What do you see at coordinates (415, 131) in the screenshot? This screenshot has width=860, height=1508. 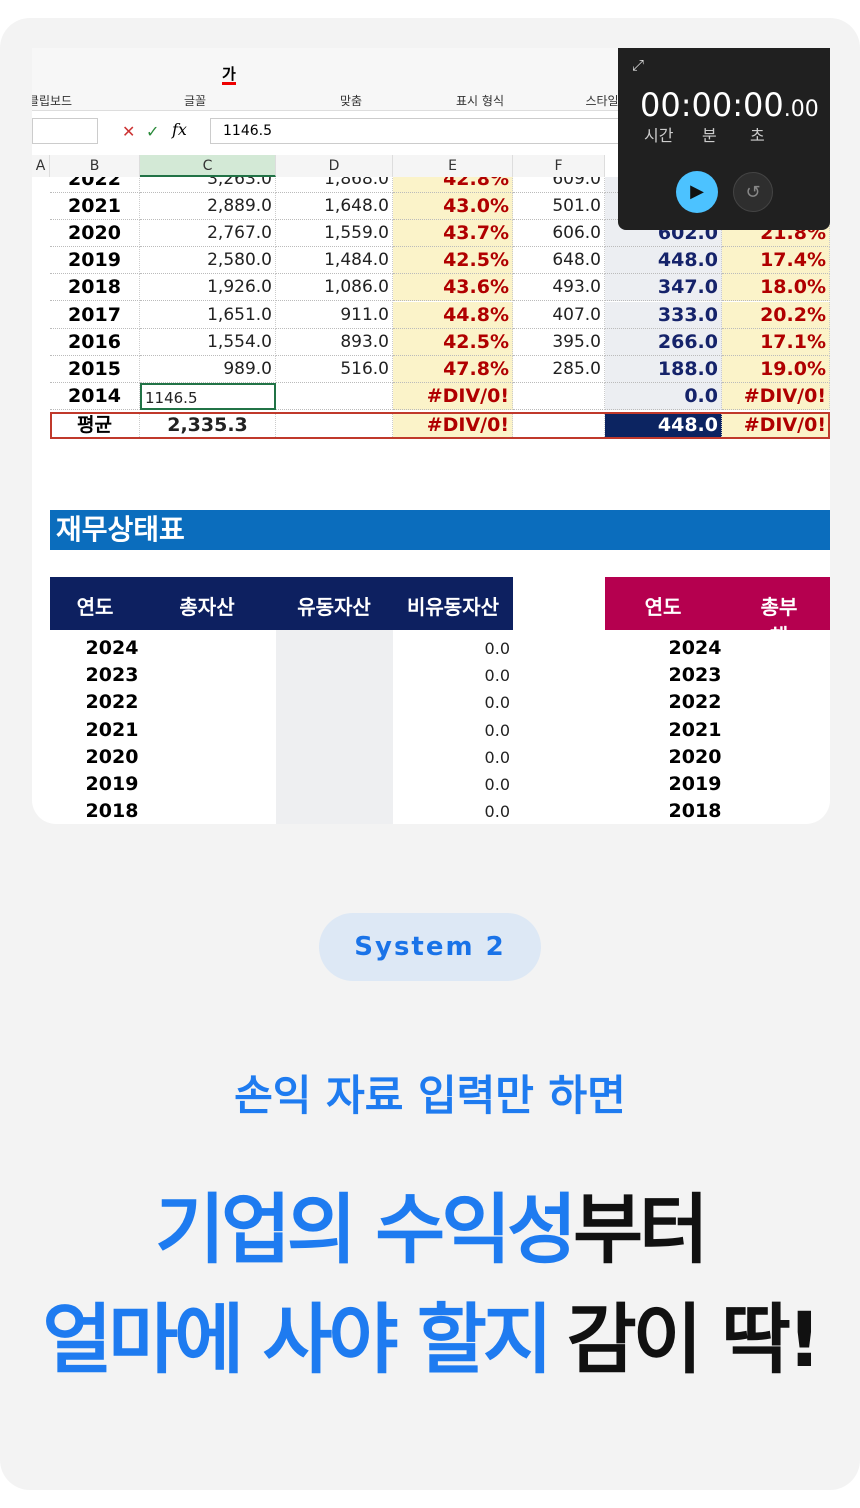 I see `formula-input: 1146.5` at bounding box center [415, 131].